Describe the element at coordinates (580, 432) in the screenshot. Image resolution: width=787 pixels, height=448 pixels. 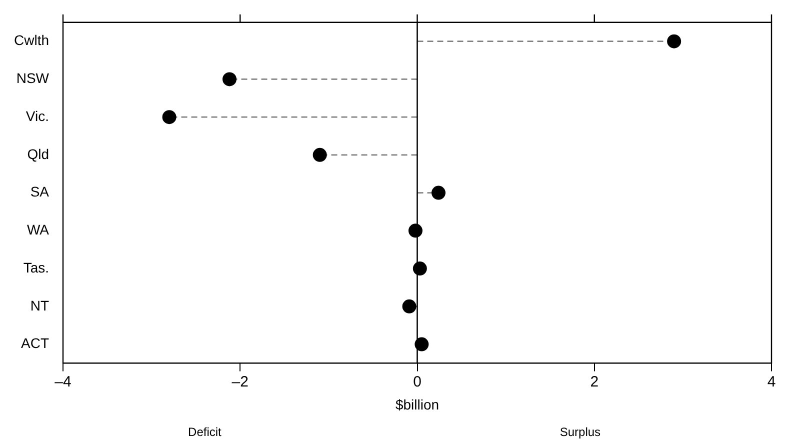
I see `text: Surplus` at that location.